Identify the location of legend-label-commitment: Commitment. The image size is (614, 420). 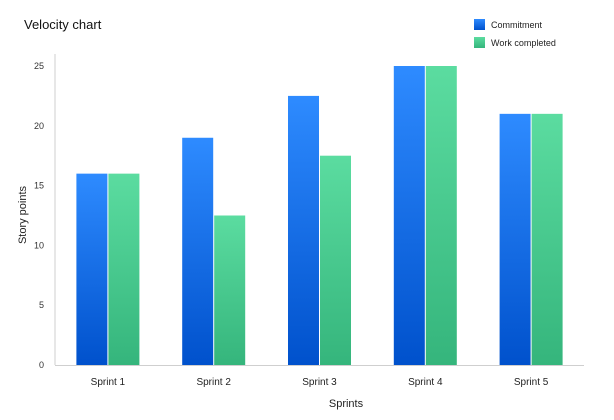
(517, 25).